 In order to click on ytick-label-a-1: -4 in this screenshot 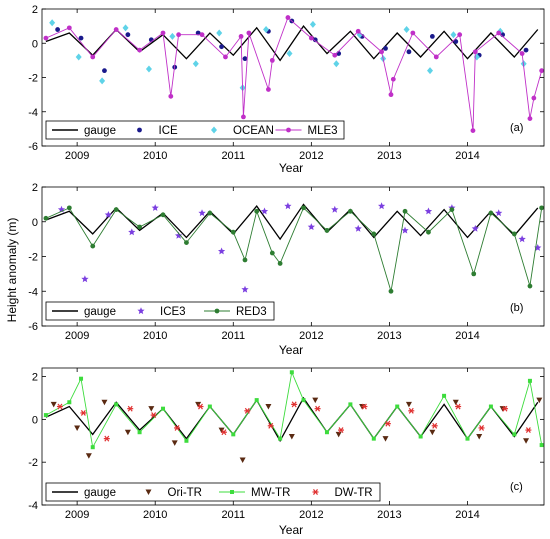, I will do `click(33, 113)`.